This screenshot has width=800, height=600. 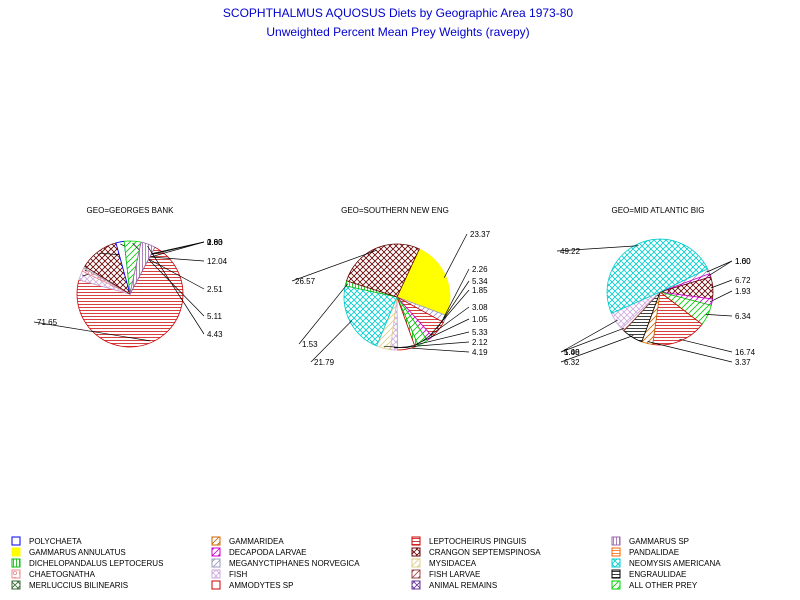 I want to click on legend-label: GAMMARIDEA, so click(x=256, y=541).